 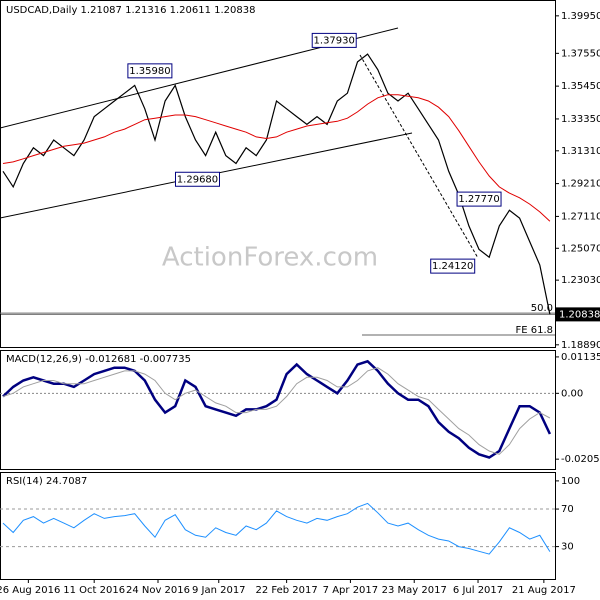 I want to click on x-tick-label: 23 May 2017, so click(x=414, y=590).